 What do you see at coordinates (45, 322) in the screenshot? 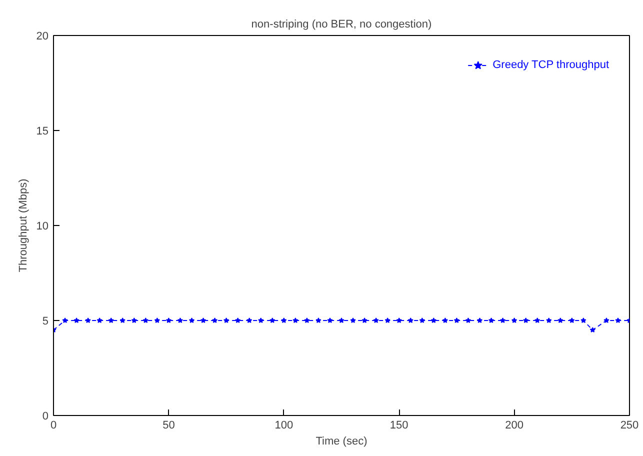
I see `y-tick-label: 5` at bounding box center [45, 322].